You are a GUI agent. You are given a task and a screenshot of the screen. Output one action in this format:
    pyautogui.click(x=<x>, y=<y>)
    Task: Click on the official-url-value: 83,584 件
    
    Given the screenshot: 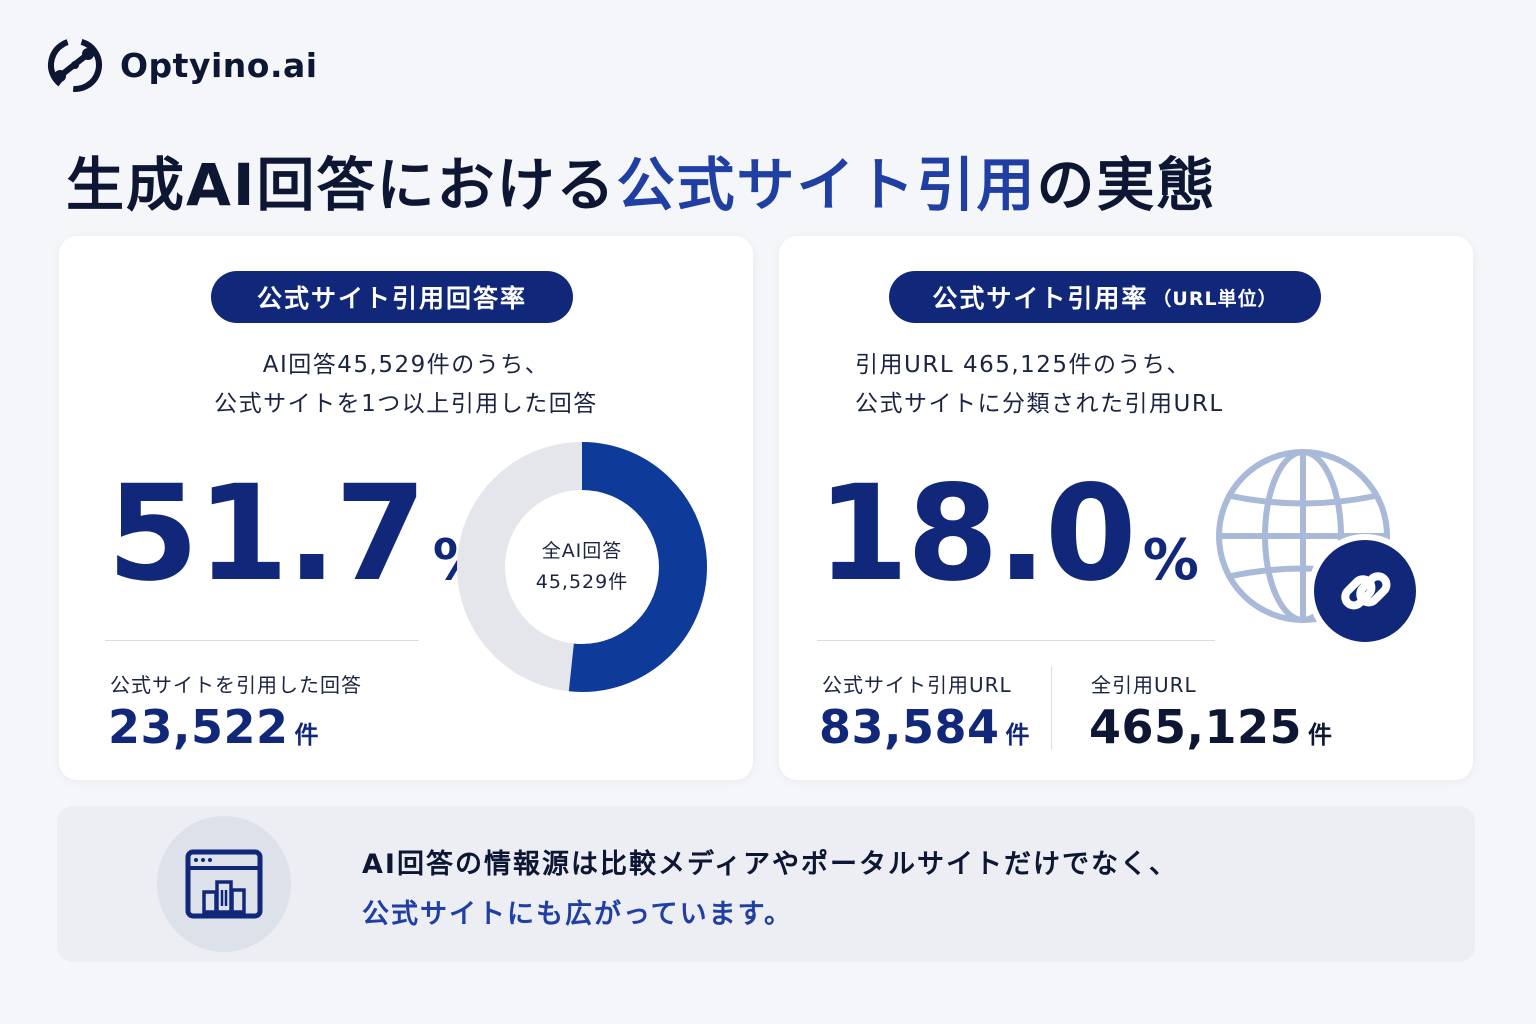 What is the action you would take?
    pyautogui.click(x=924, y=727)
    